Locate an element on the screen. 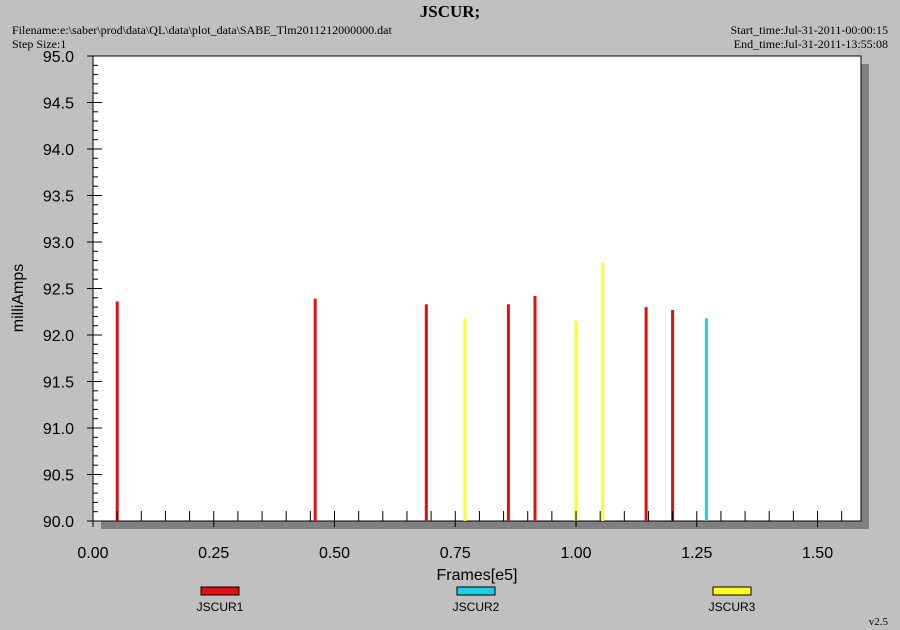 Image resolution: width=900 pixels, height=630 pixels. legend-swatch-jscur2 is located at coordinates (476, 591).